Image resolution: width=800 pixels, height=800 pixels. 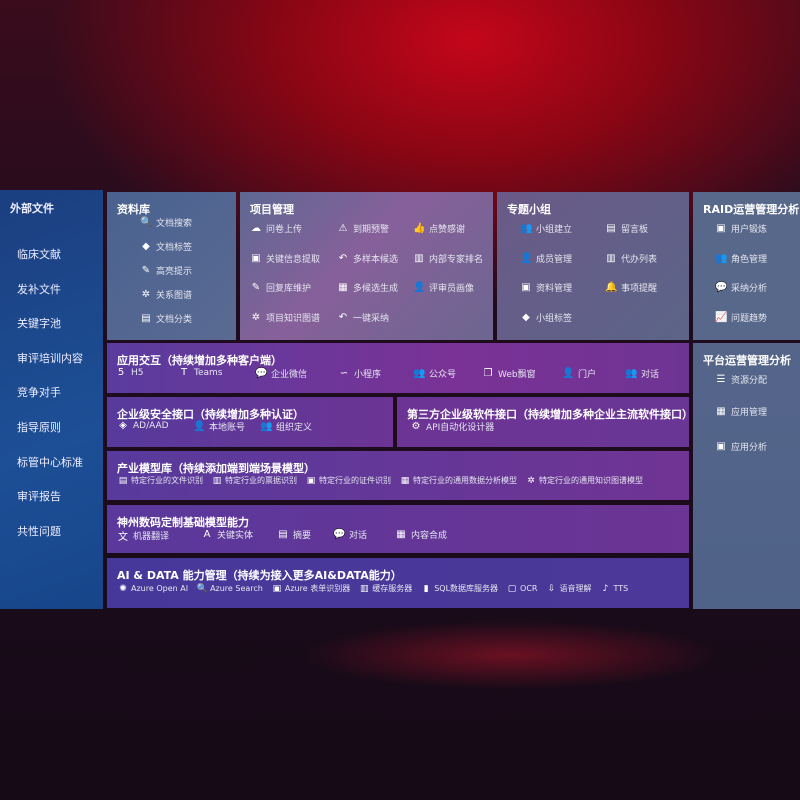 What do you see at coordinates (129, 372) in the screenshot?
I see `feature-item: 5 H5` at bounding box center [129, 372].